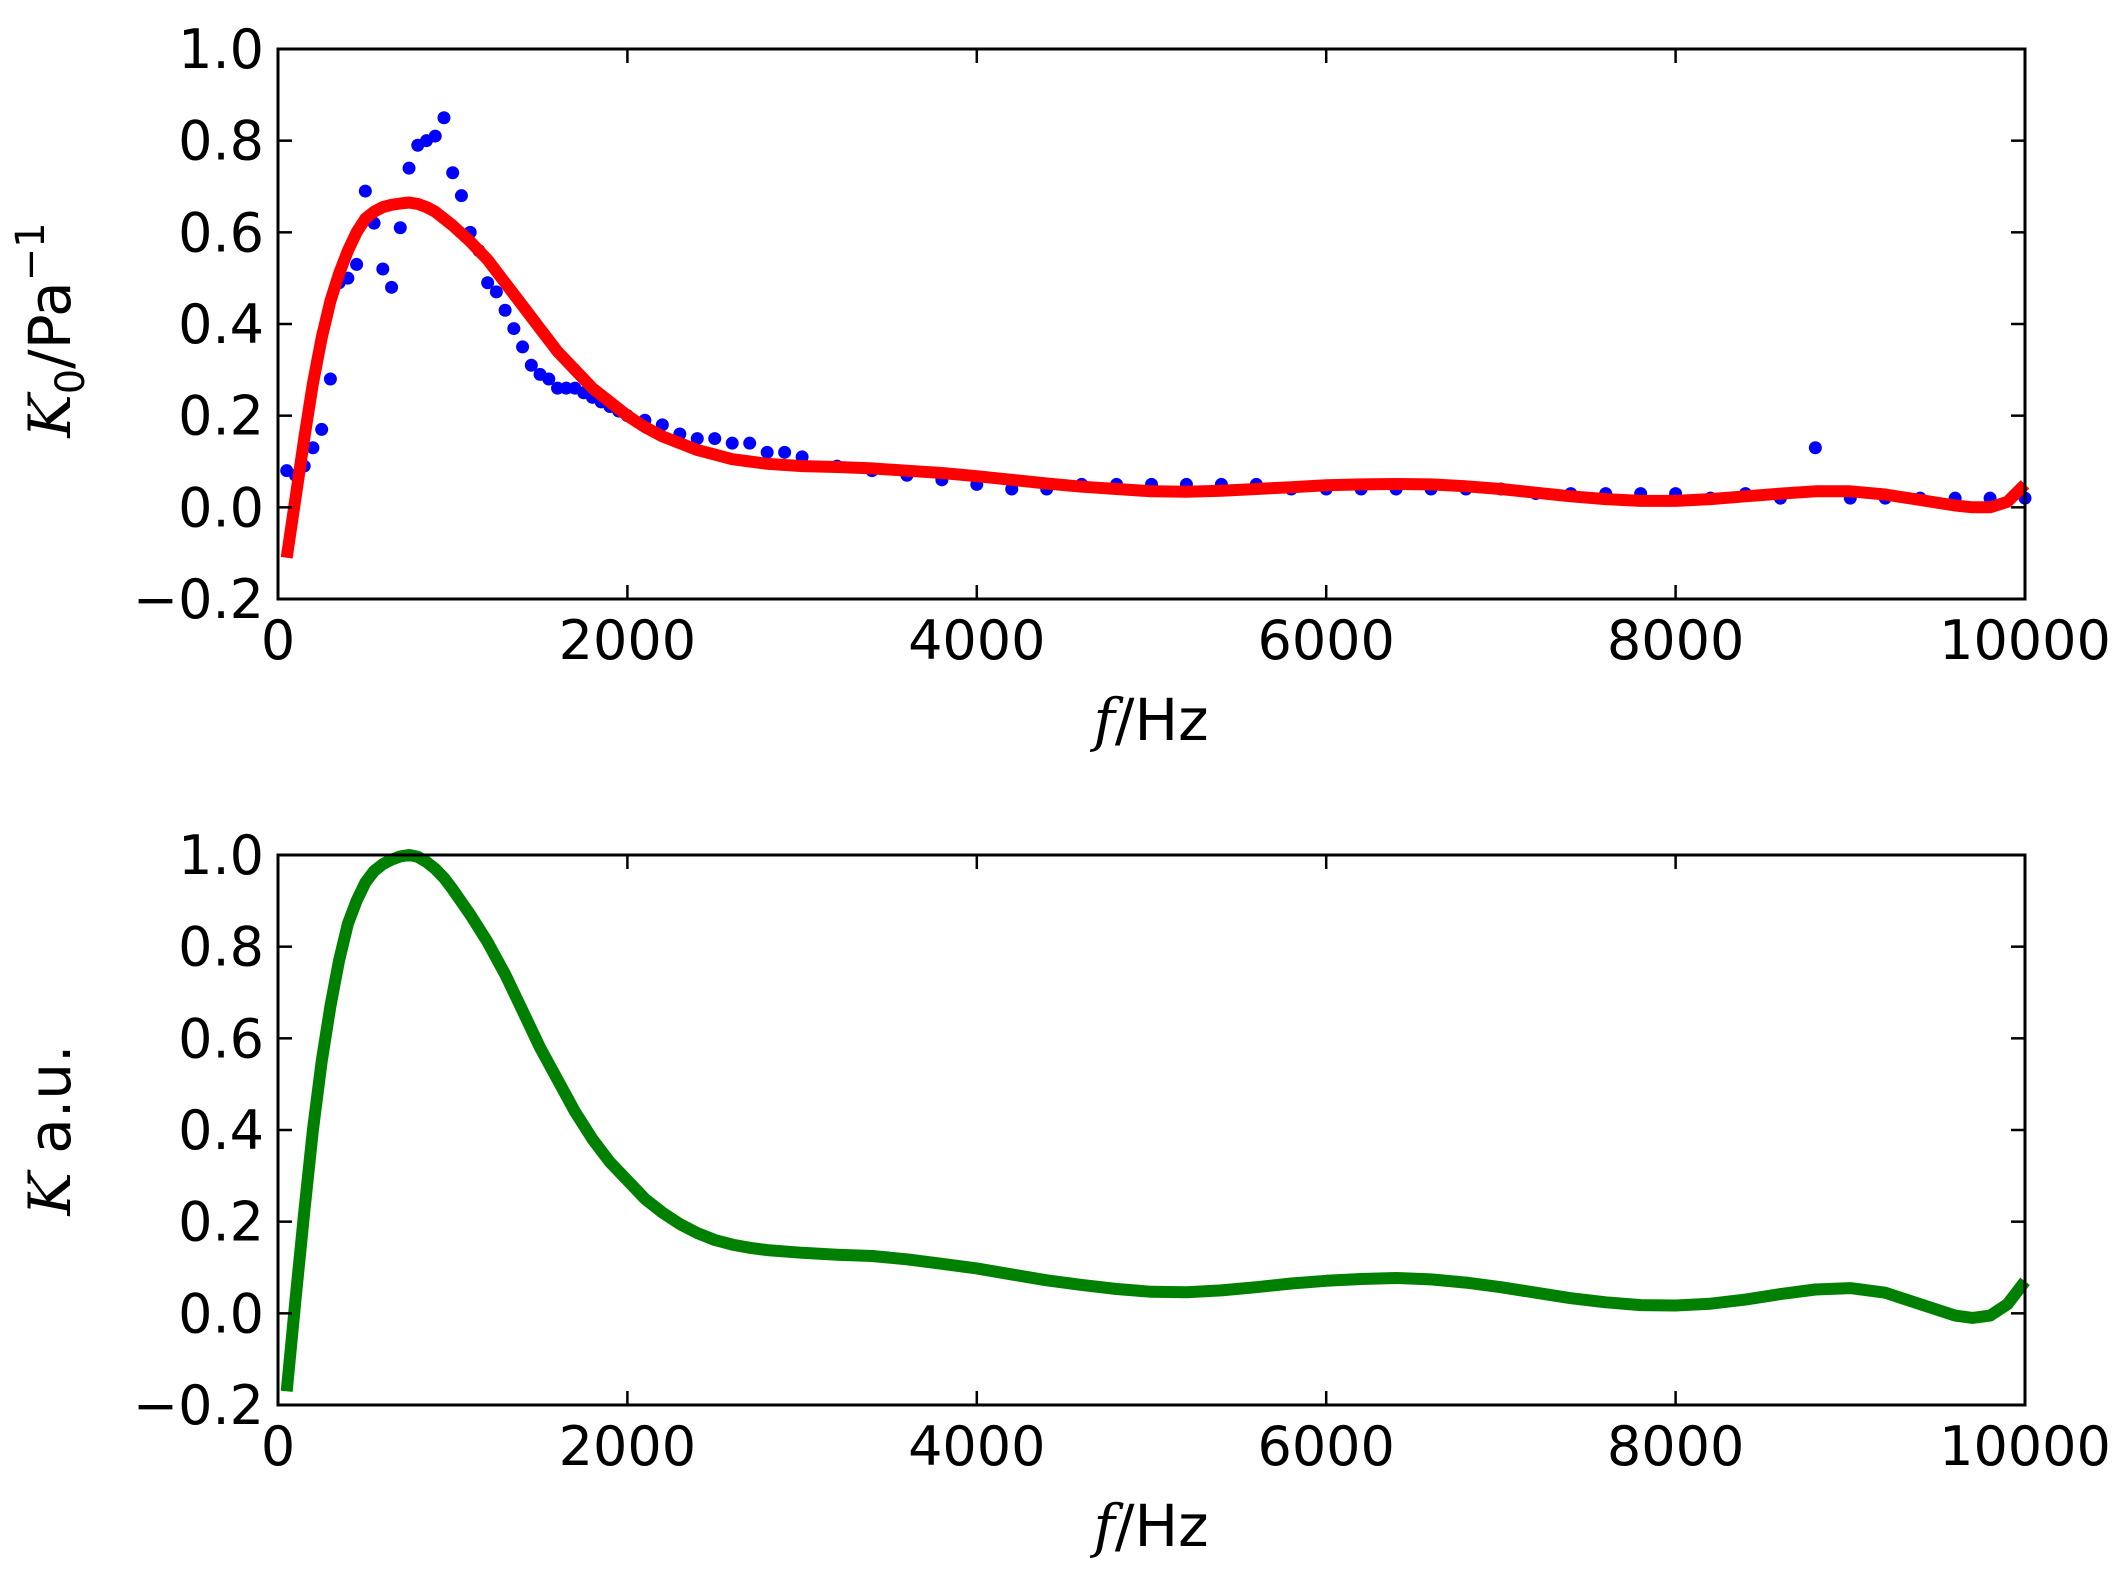 This screenshot has width=2126, height=1578. Describe the element at coordinates (2025, 640) in the screenshot. I see `top-x-tick-label: 10000` at that location.